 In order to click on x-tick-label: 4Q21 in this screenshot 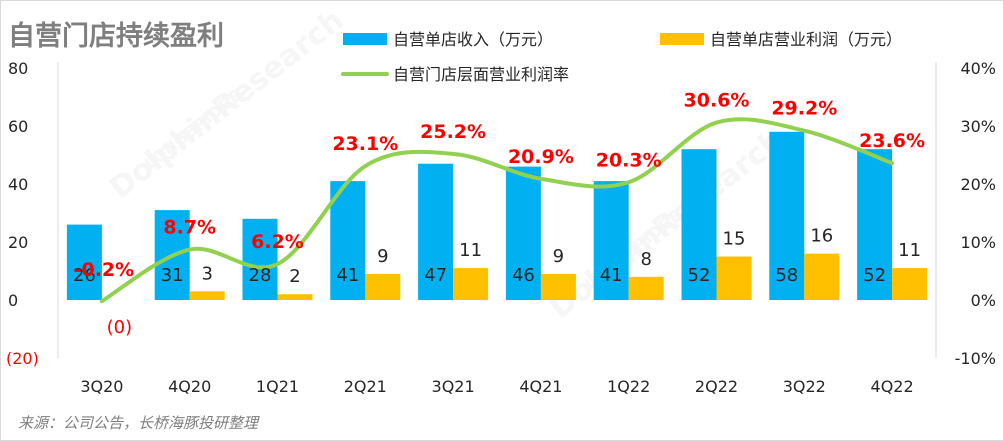, I will do `click(540, 386)`.